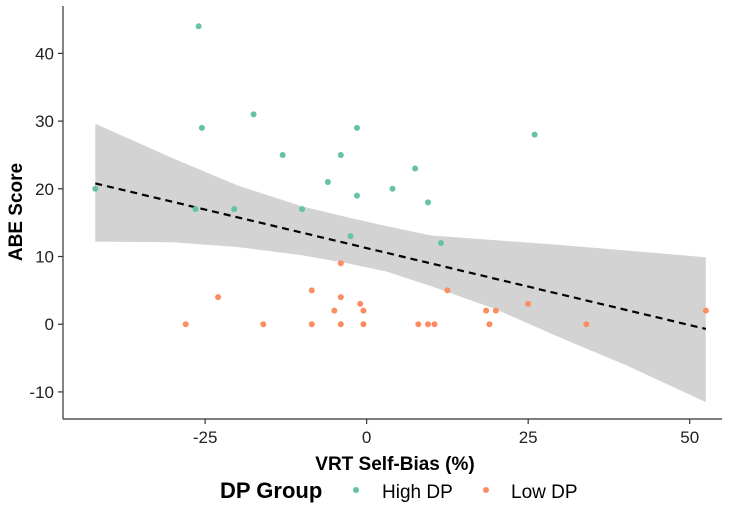 This screenshot has width=735, height=508. I want to click on y-tick-label: 0, so click(49, 324).